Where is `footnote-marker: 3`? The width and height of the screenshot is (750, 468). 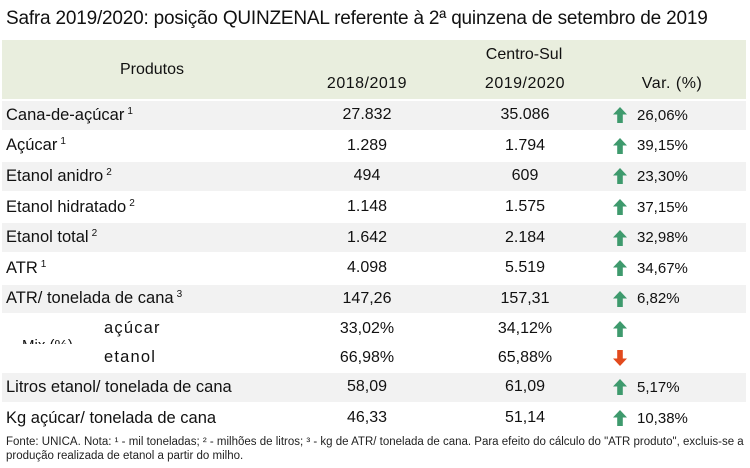
footnote-marker: 3 is located at coordinates (179, 295).